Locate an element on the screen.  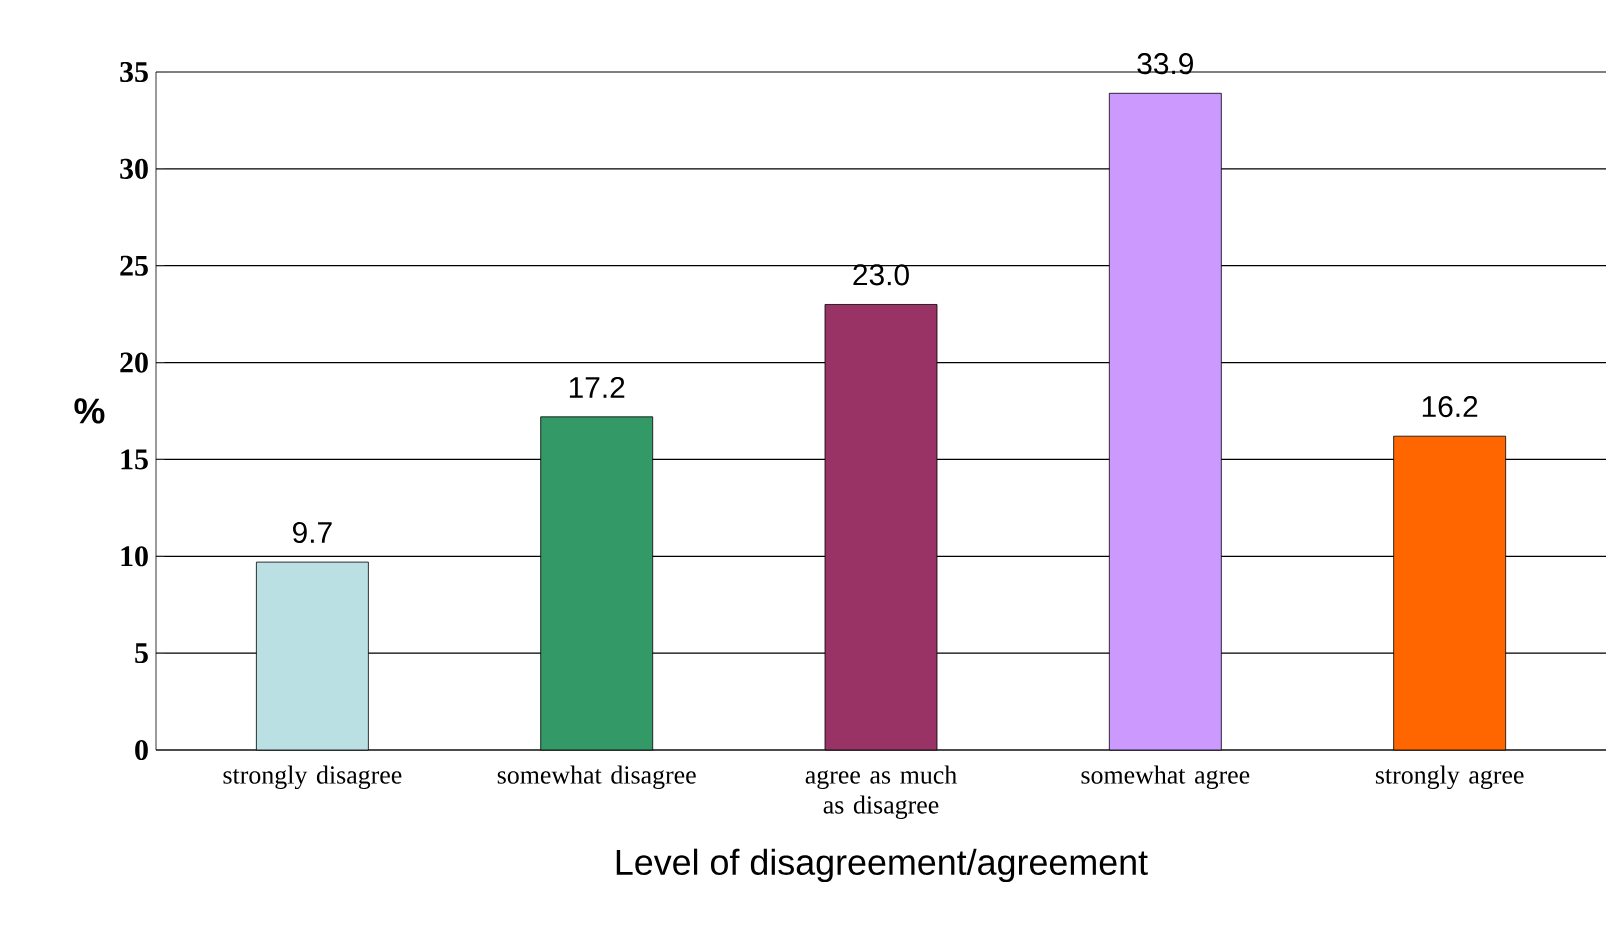
y-axis-title: % is located at coordinates (89, 411).